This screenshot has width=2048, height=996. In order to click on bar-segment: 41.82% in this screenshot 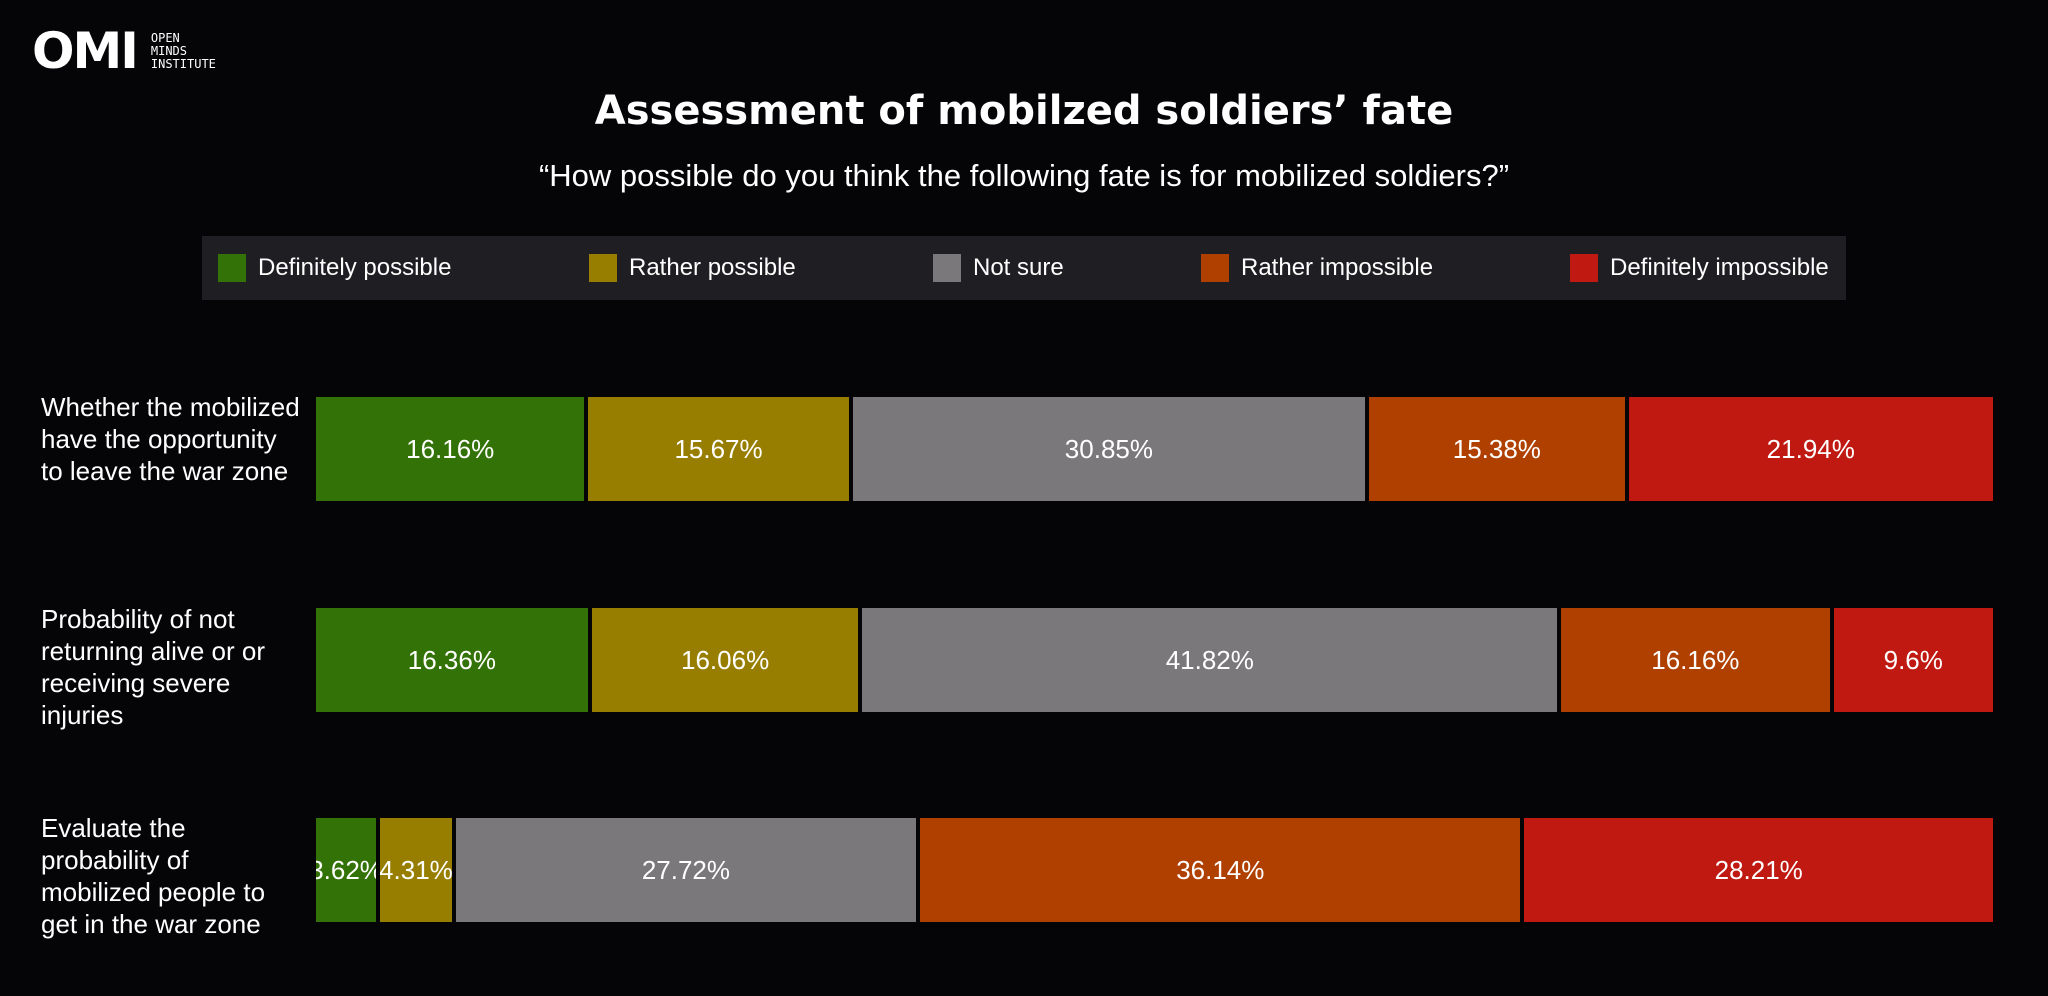, I will do `click(1210, 660)`.